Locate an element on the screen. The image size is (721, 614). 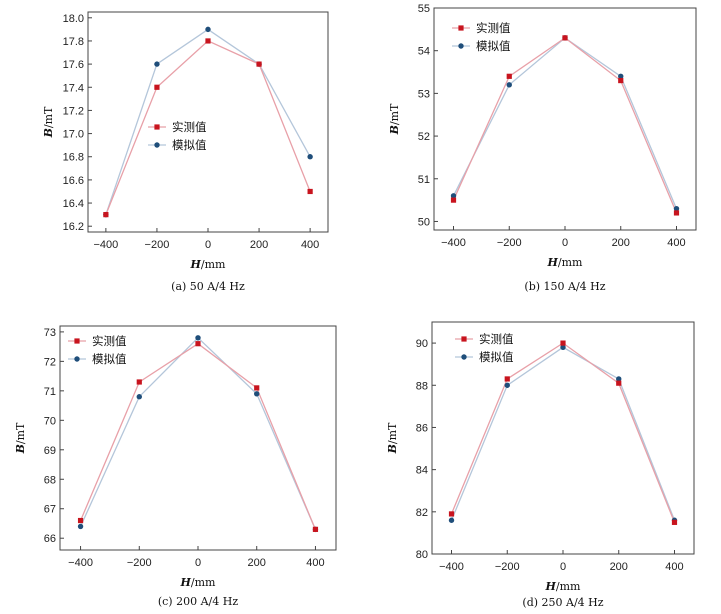
y-tick-label: 68 is located at coordinates (50, 480).